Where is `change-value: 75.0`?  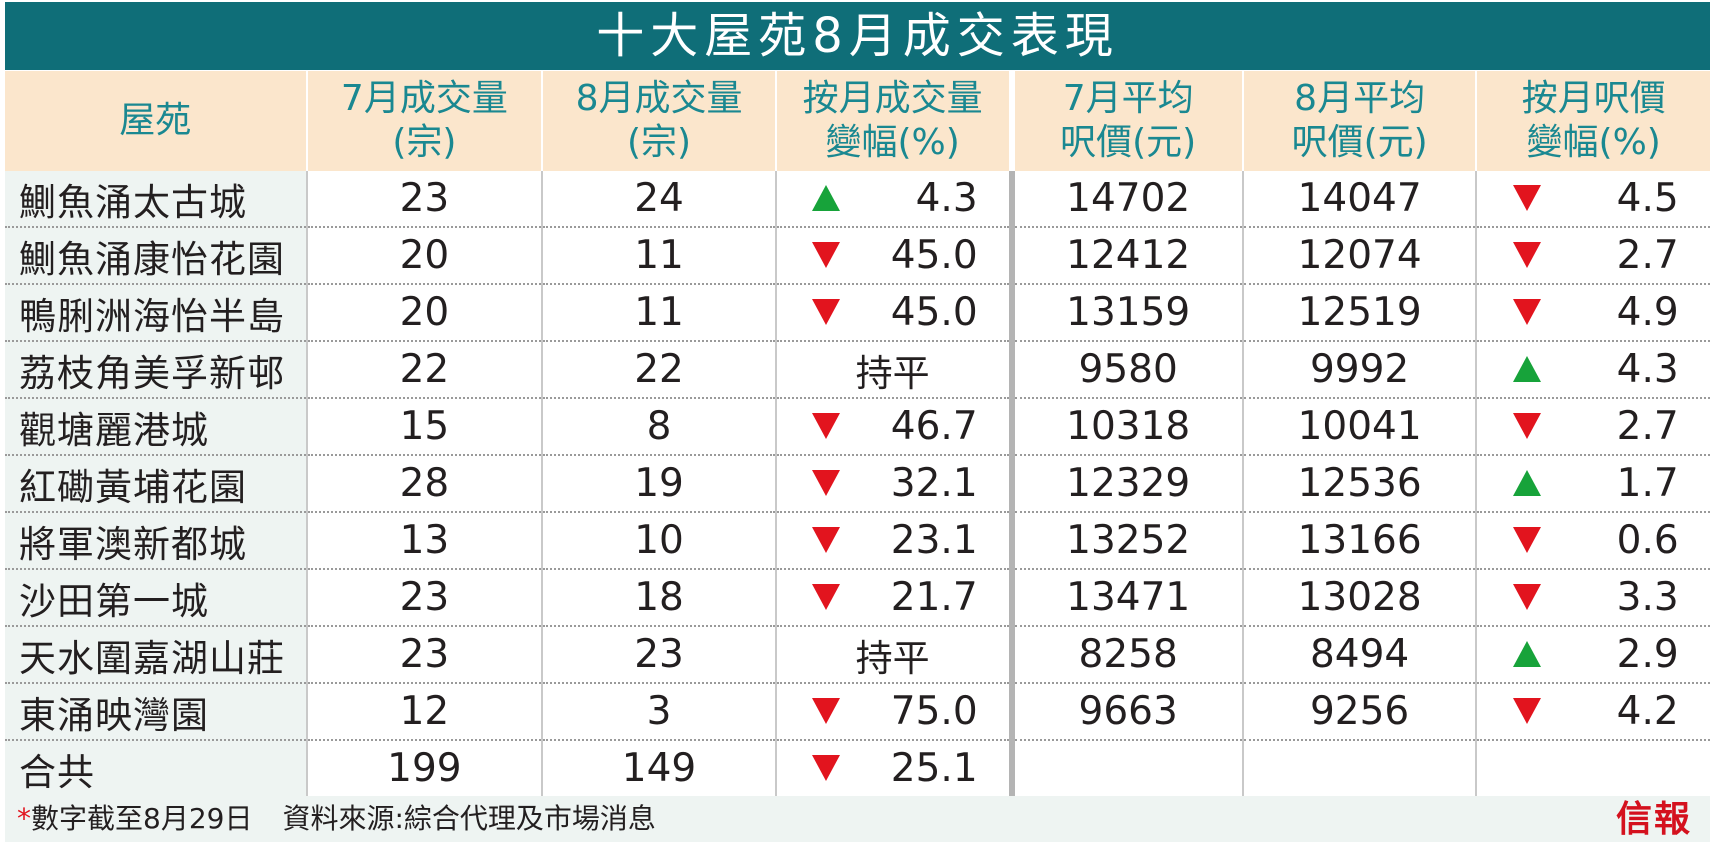 change-value: 75.0 is located at coordinates (893, 711).